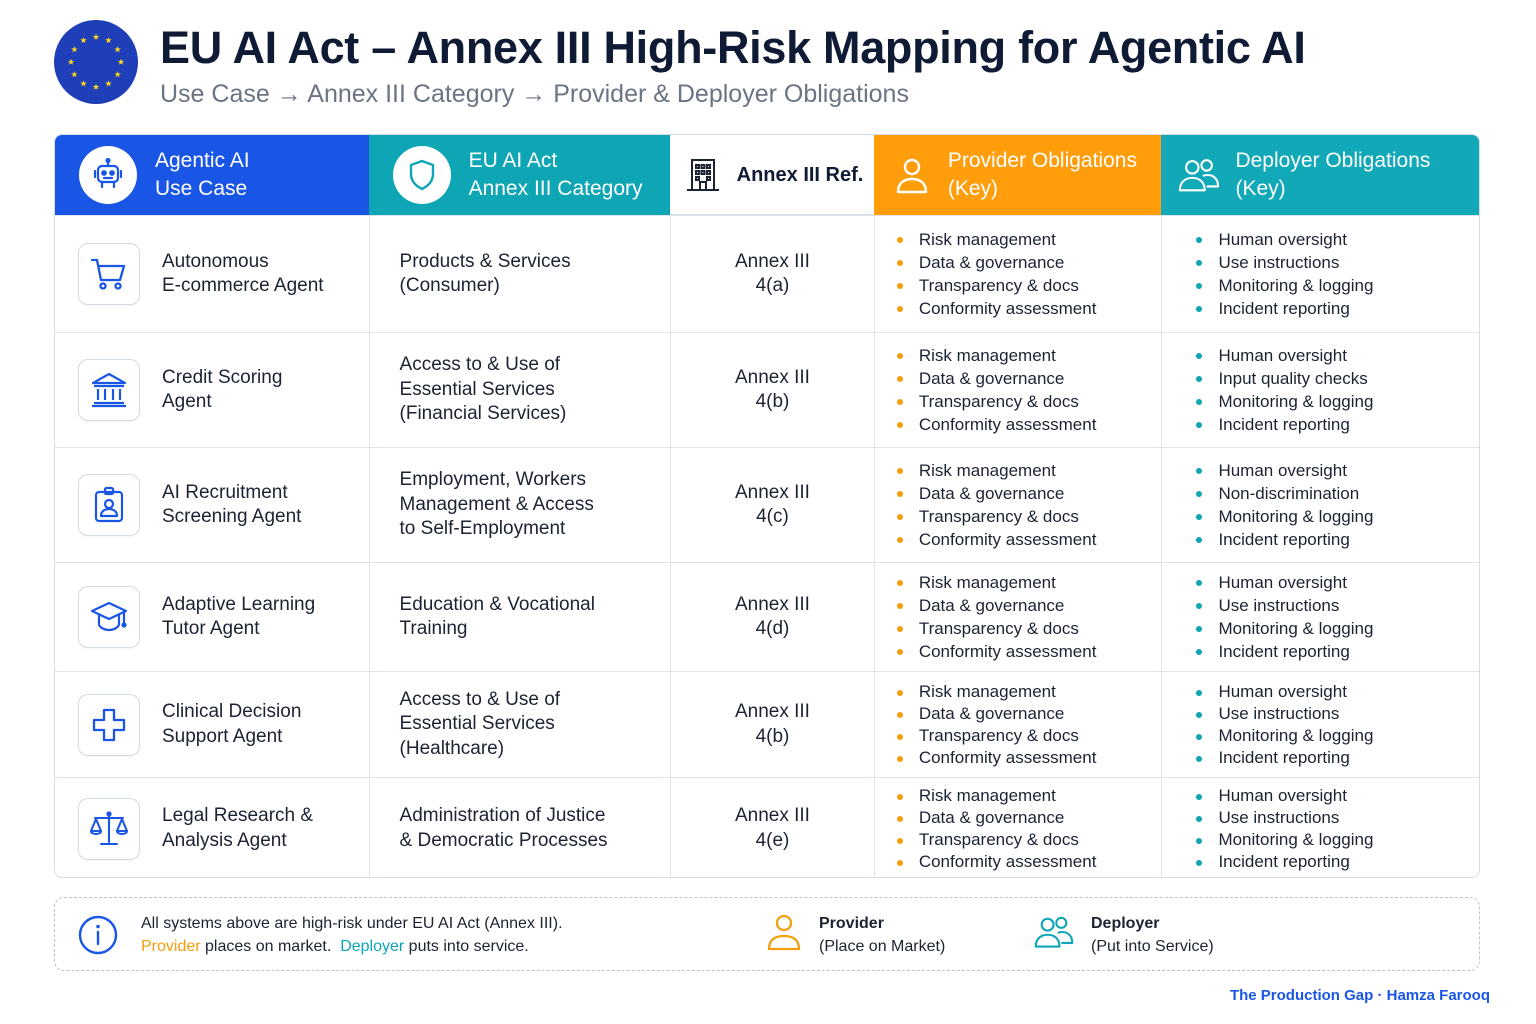 The width and height of the screenshot is (1536, 1024). What do you see at coordinates (477, 724) in the screenshot?
I see `category-line: Essential Services` at bounding box center [477, 724].